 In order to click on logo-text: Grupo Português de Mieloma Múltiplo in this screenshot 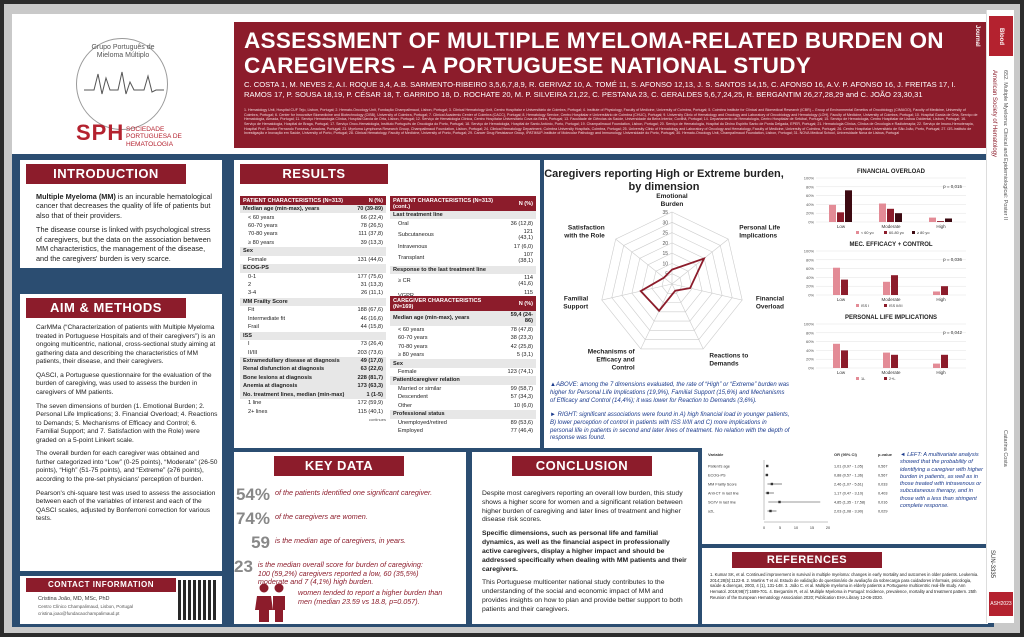, I will do `click(123, 52)`.